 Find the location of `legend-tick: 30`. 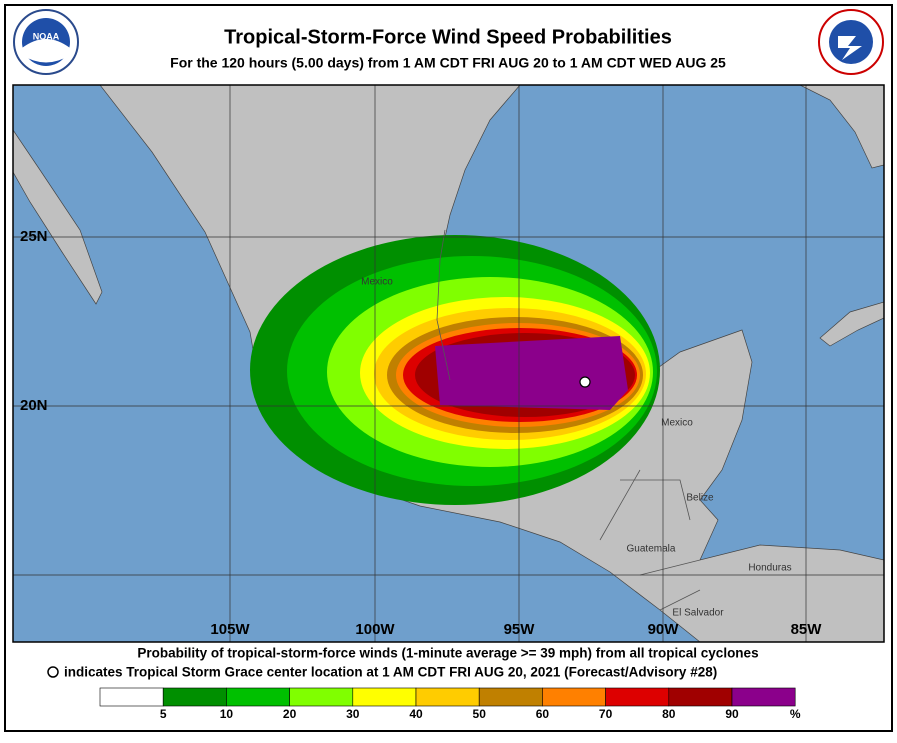

legend-tick: 30 is located at coordinates (353, 714).